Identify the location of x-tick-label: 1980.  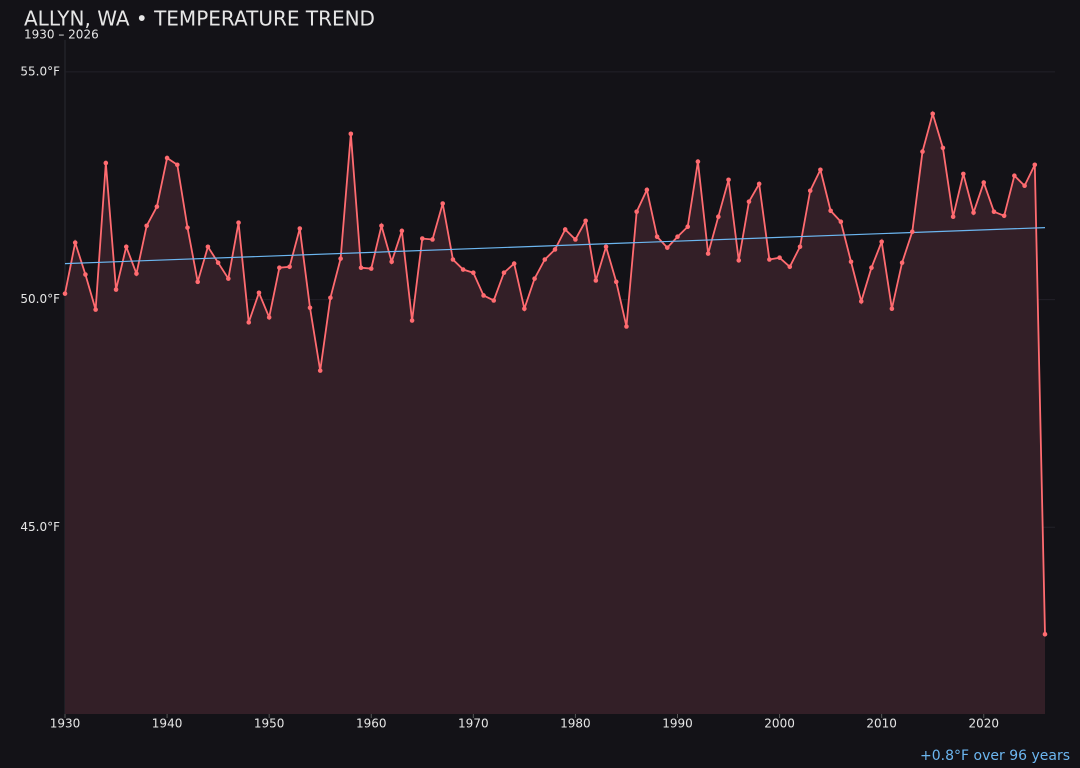
(575, 724).